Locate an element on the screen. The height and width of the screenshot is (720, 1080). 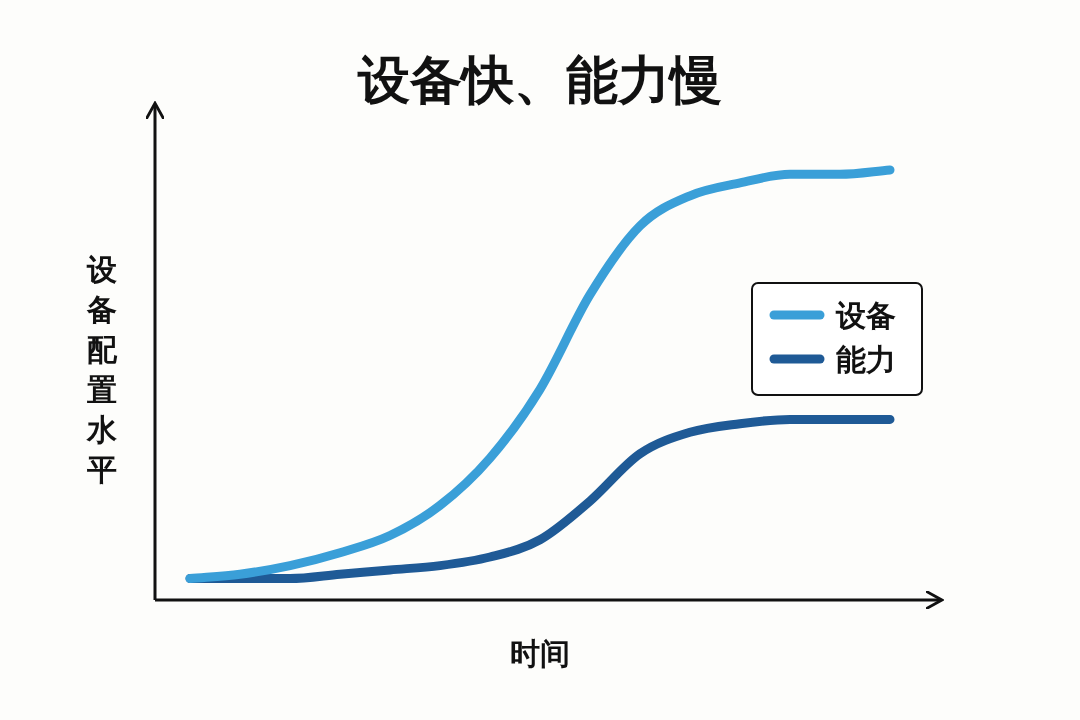
chart-title: 设备快、能力慢 is located at coordinates (539, 80).